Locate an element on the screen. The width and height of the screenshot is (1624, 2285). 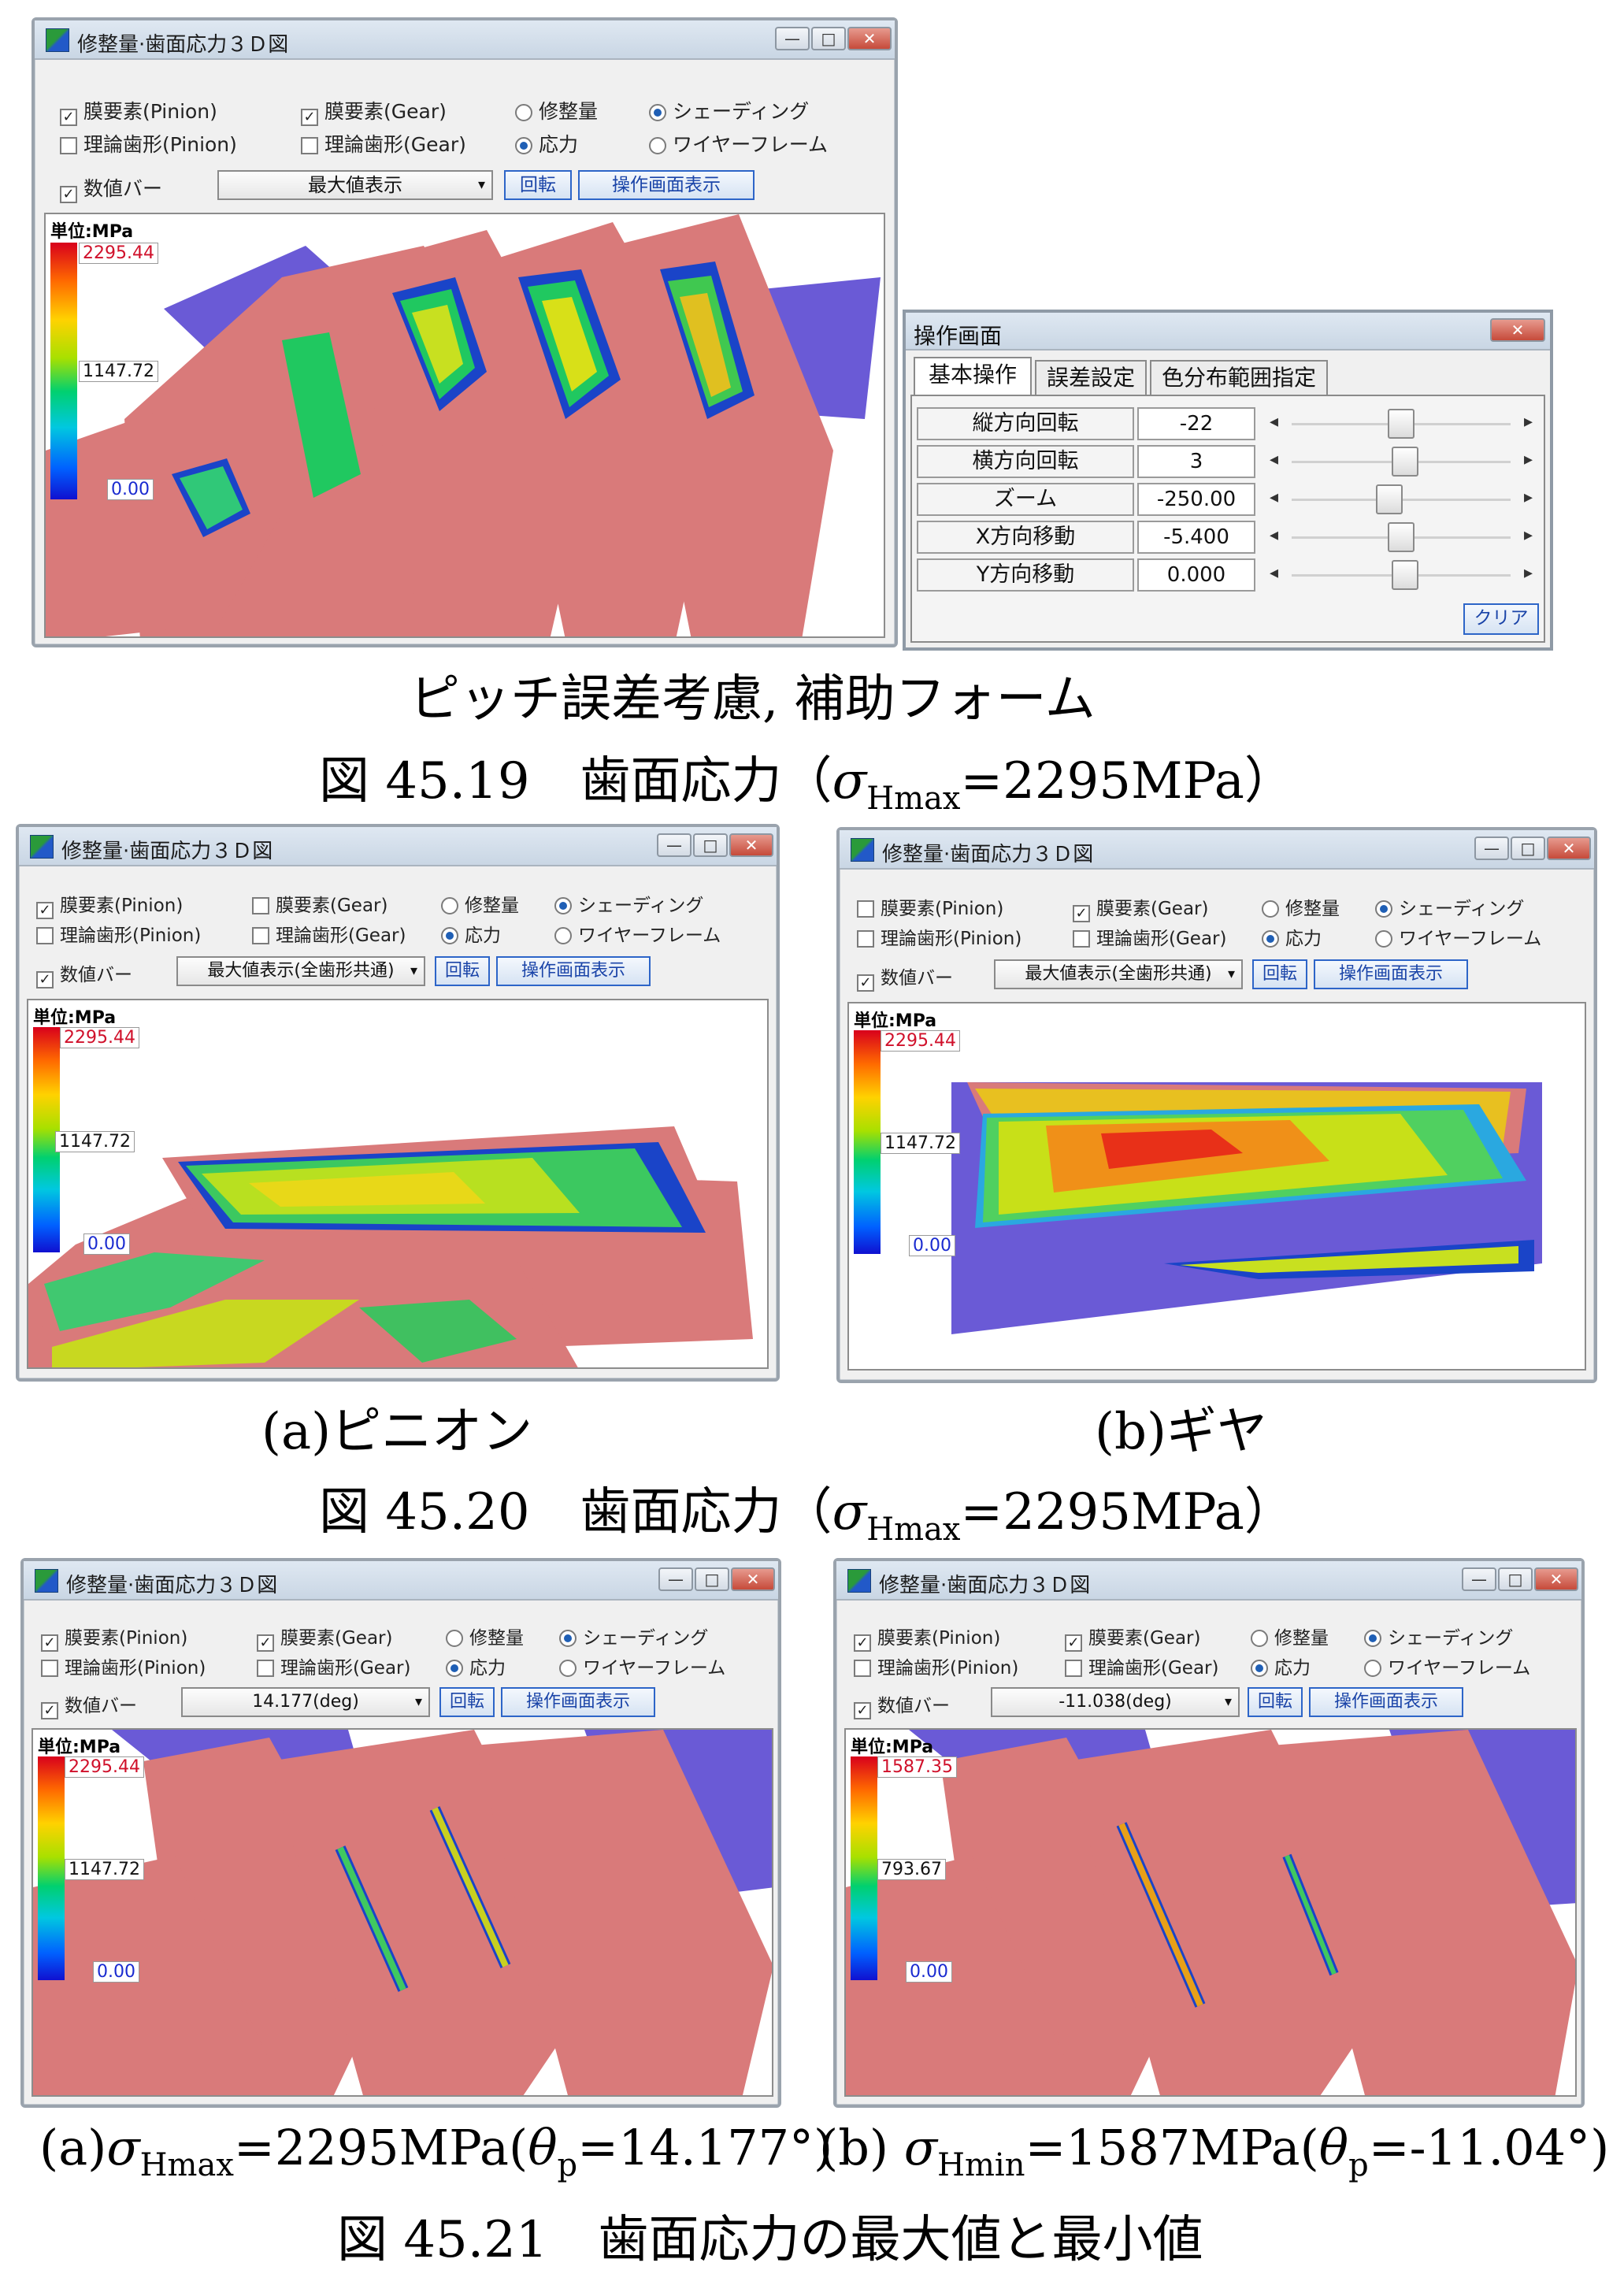
op-row-value-field: 3 is located at coordinates (1196, 461).